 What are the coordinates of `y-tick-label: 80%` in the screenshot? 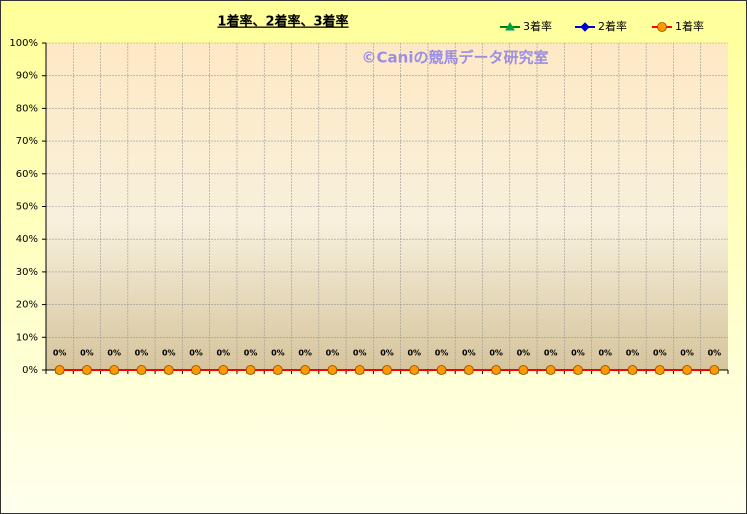 It's located at (27, 108).